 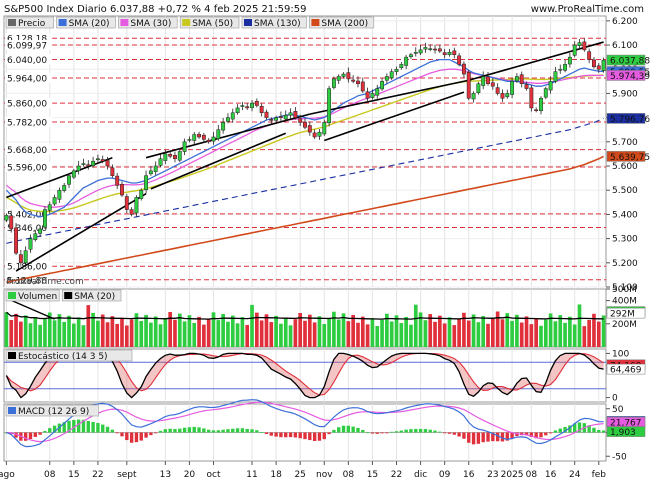 I want to click on volume-panel: 500M400M200M305M292MVolumenSMA (20), so click(x=324, y=316).